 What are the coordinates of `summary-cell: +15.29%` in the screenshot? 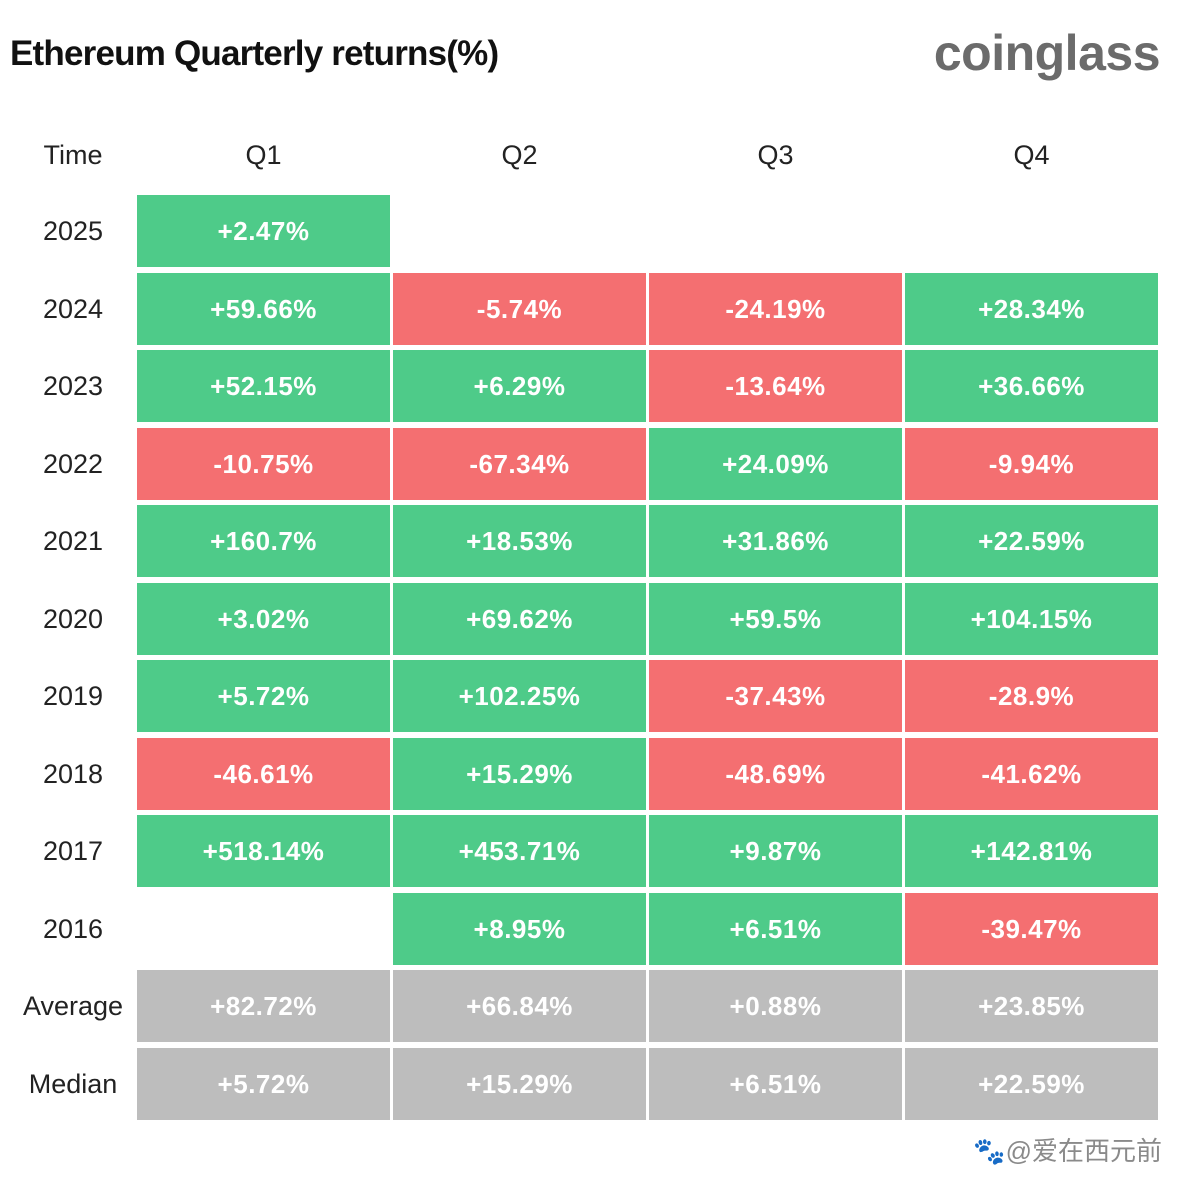 It's located at (519, 1084).